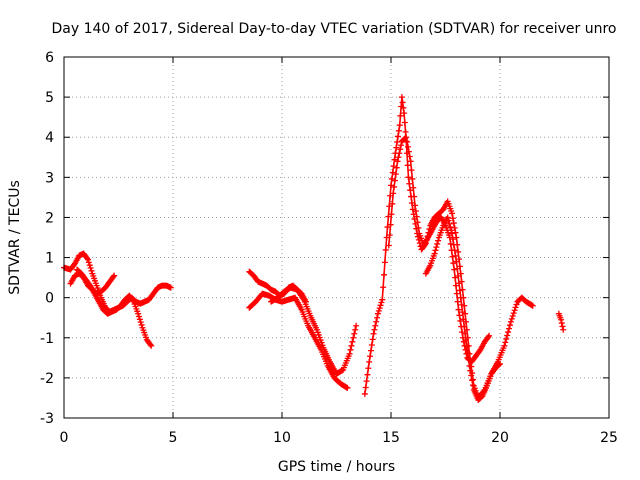 The width and height of the screenshot is (640, 480). I want to click on y-tick-label: 2, so click(49, 218).